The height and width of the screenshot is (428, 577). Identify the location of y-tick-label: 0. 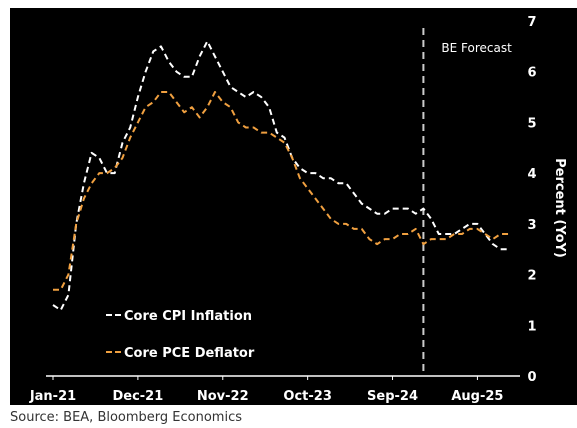
(531, 377).